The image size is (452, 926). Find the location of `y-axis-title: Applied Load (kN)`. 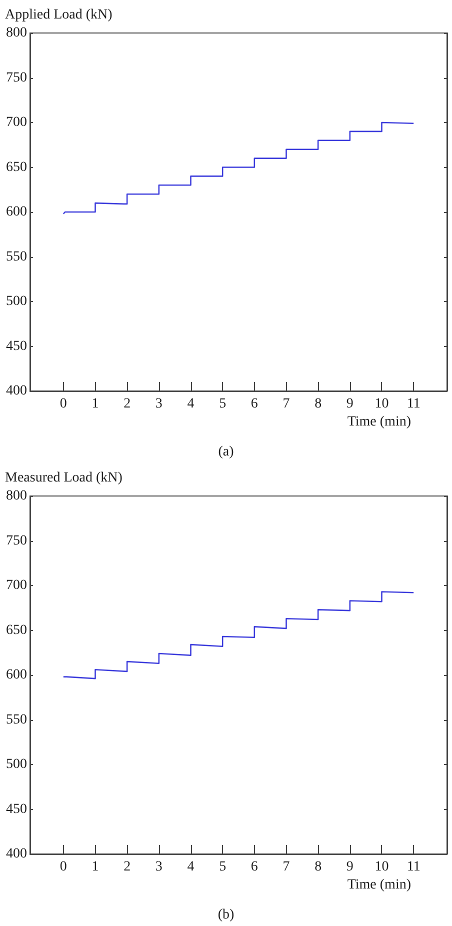

y-axis-title: Applied Load (kN) is located at coordinates (59, 15).